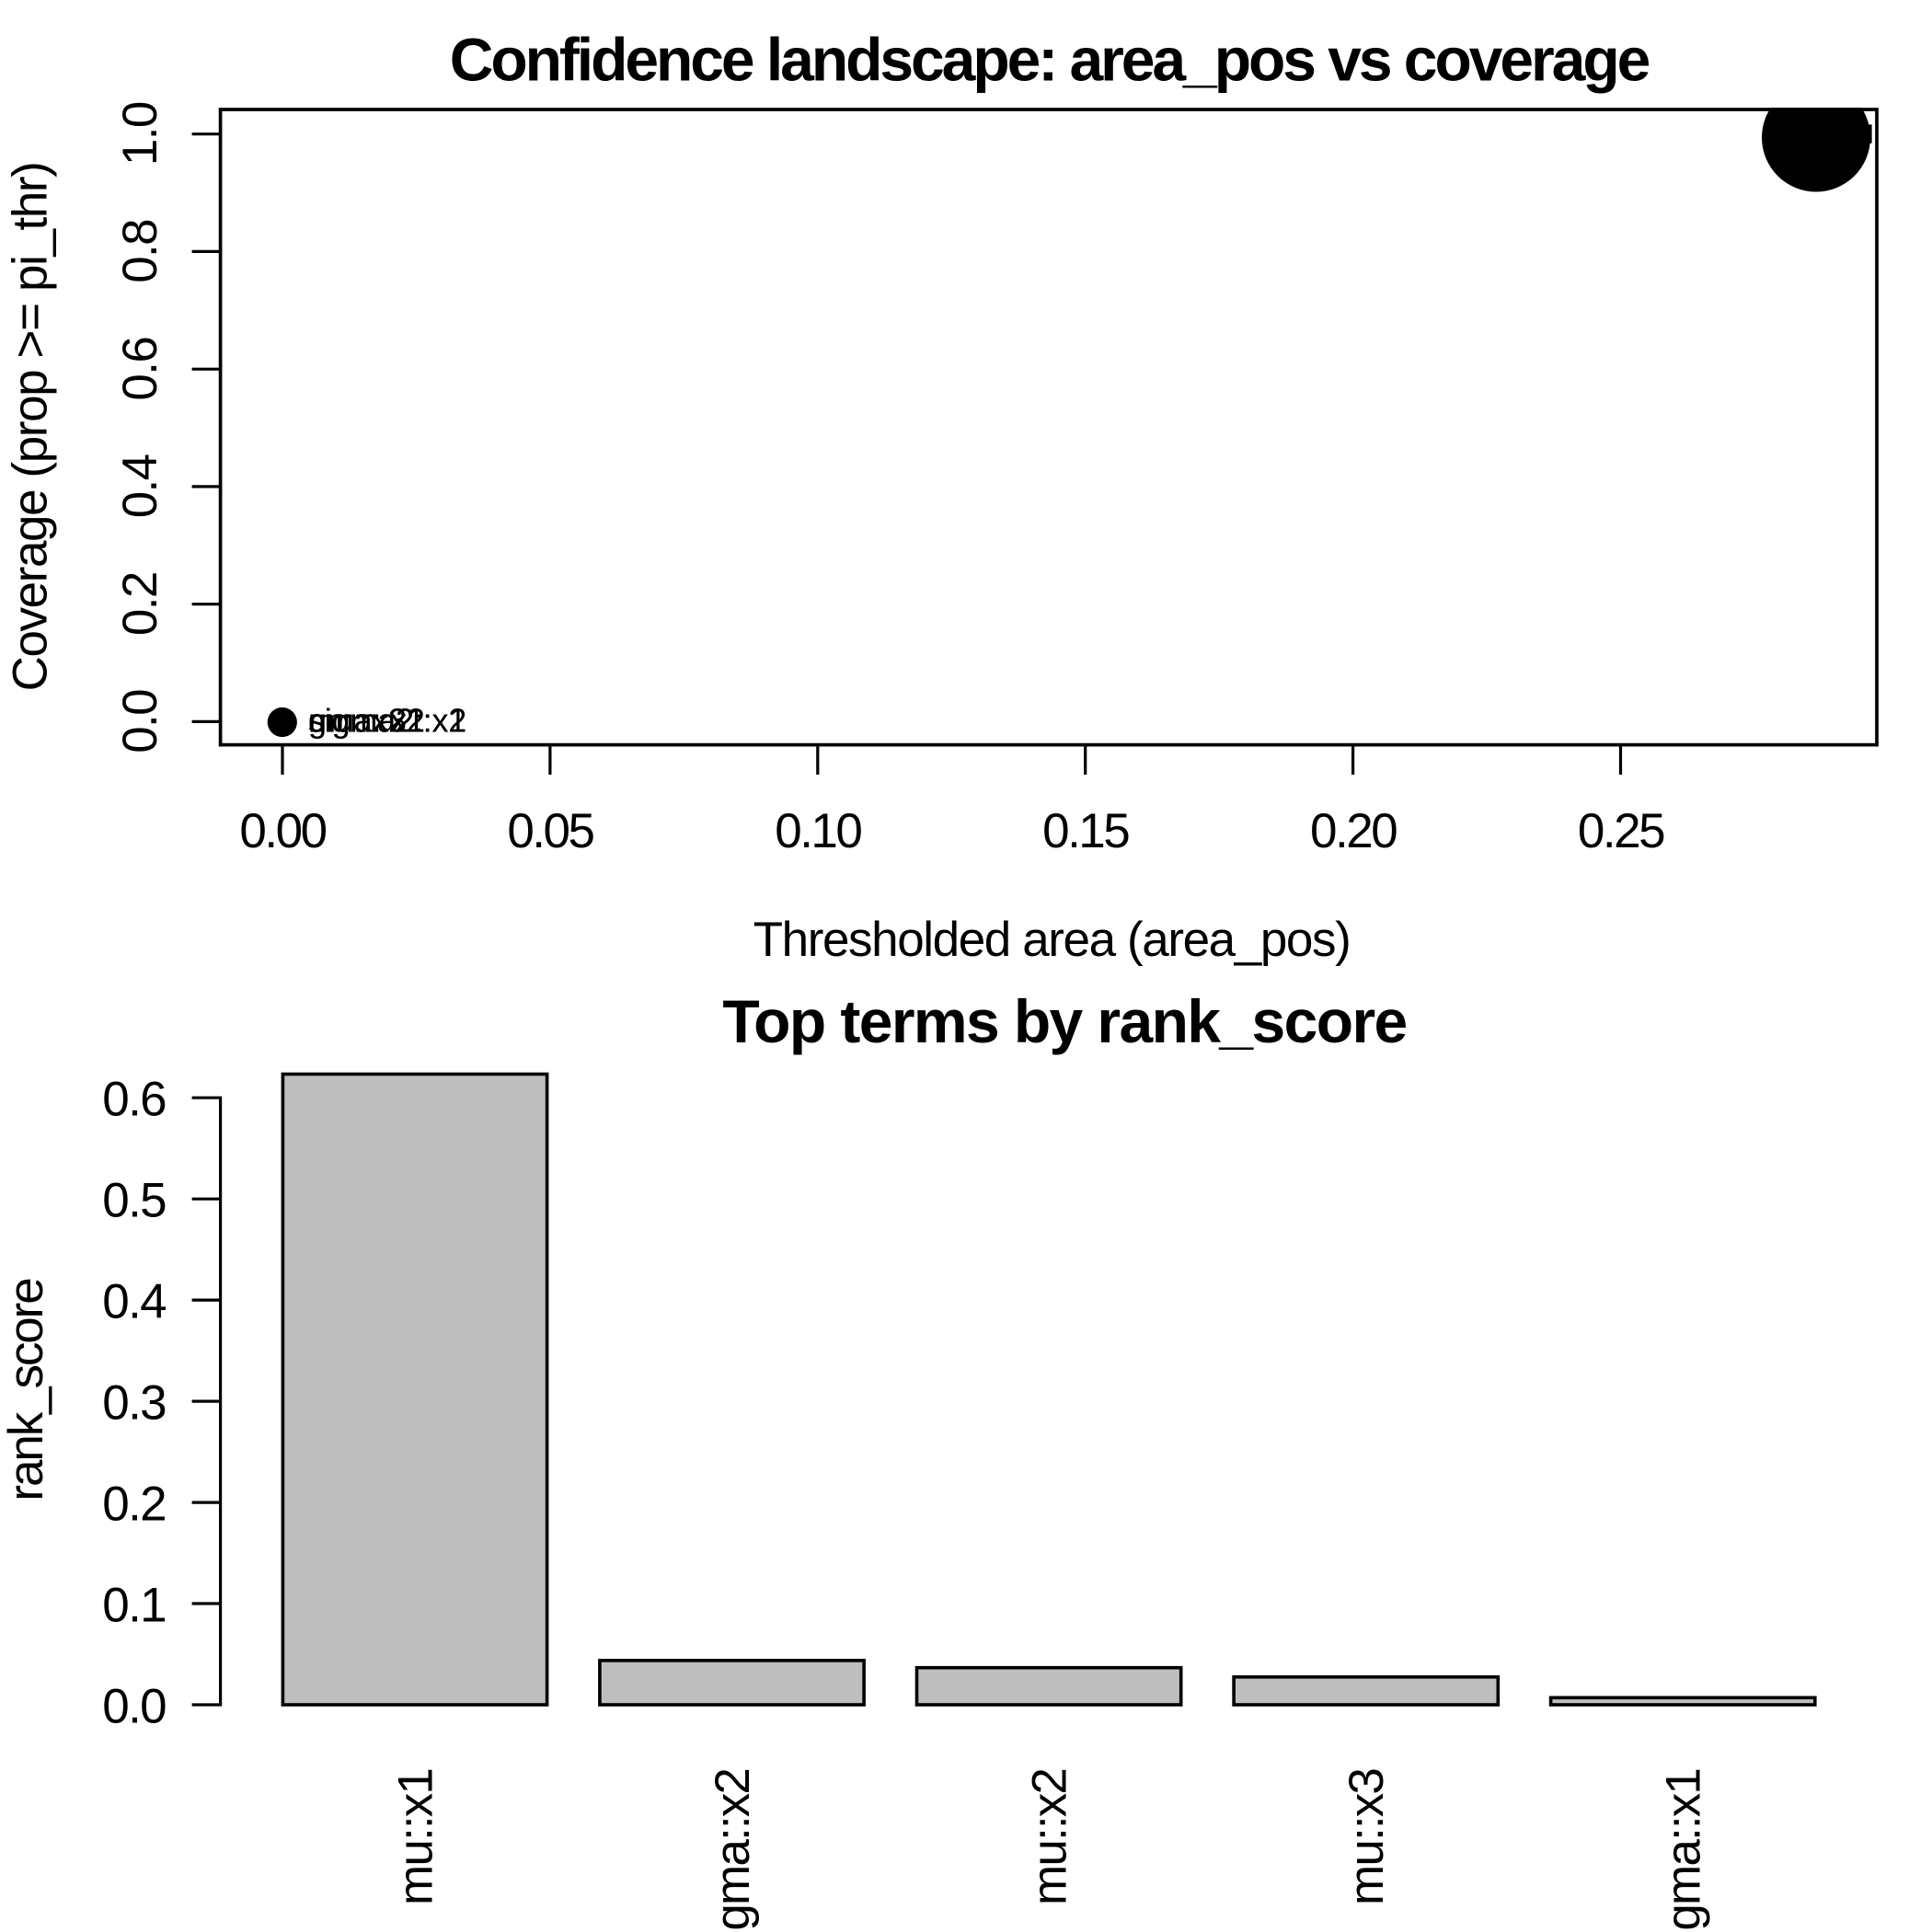 Image resolution: width=1932 pixels, height=1932 pixels. I want to click on svg-text: 0.20, so click(1353, 831).